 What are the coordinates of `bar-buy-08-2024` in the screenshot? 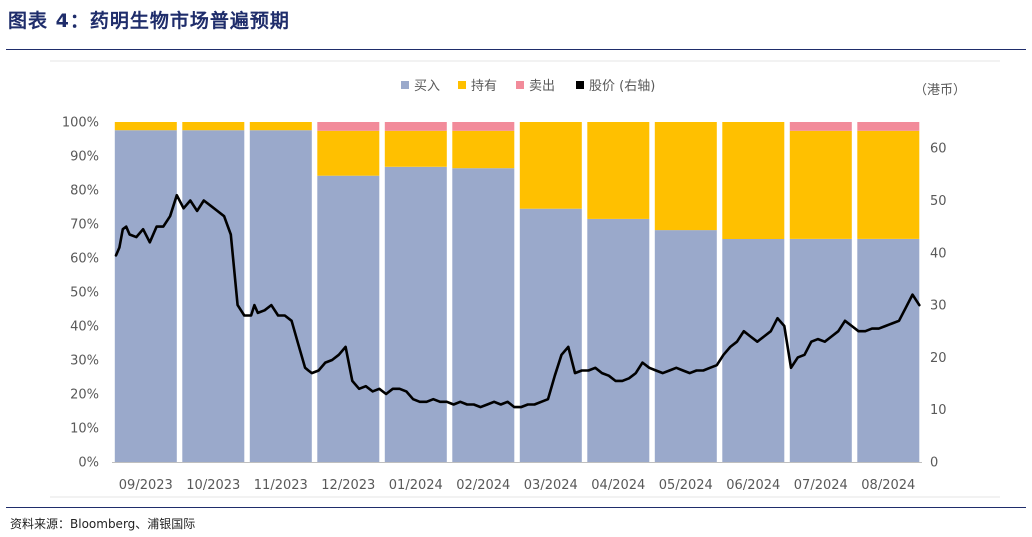 It's located at (888, 350).